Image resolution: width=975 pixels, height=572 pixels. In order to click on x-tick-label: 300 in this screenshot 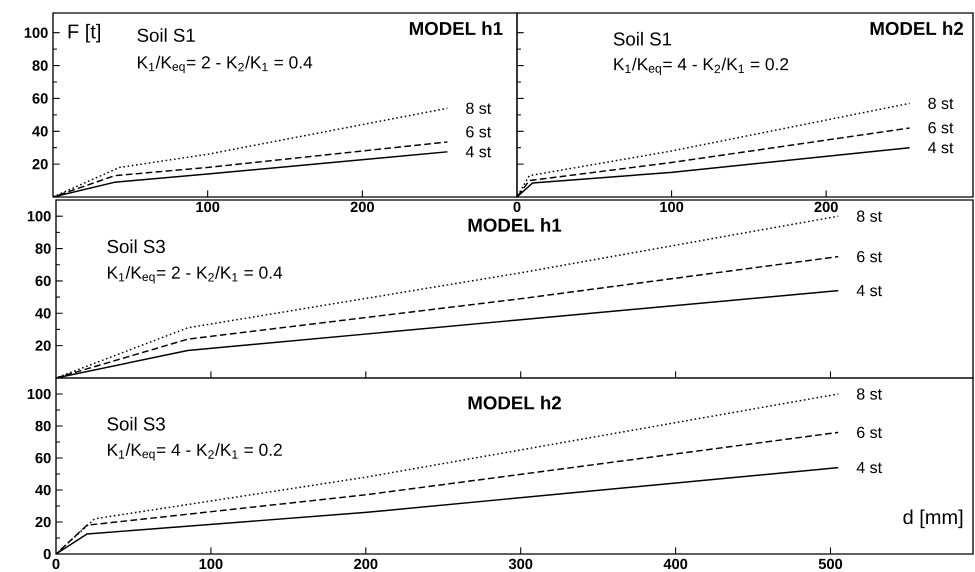, I will do `click(520, 564)`.